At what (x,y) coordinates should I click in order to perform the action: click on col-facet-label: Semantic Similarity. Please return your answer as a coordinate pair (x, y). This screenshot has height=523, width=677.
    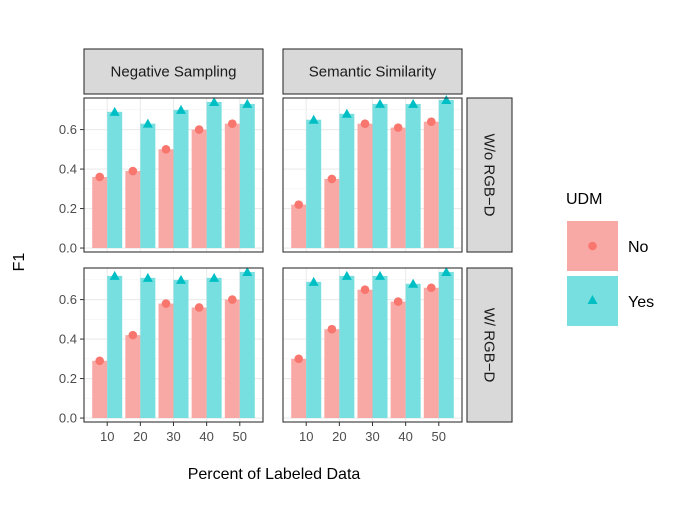
    Looking at the image, I should click on (373, 72).